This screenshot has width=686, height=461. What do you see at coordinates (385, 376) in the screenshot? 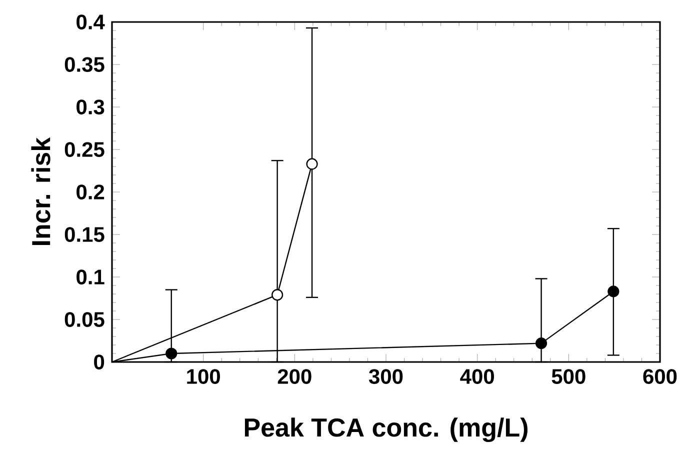
I see `x-tick-label: 300` at bounding box center [385, 376].